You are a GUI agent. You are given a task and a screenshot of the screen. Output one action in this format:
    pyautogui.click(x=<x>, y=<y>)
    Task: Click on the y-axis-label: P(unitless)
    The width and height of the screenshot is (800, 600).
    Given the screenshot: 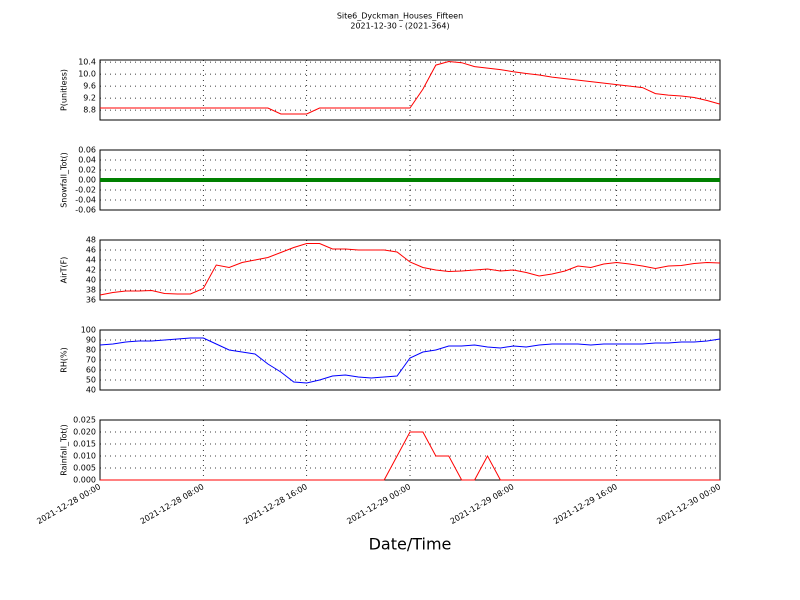 What is the action you would take?
    pyautogui.click(x=64, y=90)
    